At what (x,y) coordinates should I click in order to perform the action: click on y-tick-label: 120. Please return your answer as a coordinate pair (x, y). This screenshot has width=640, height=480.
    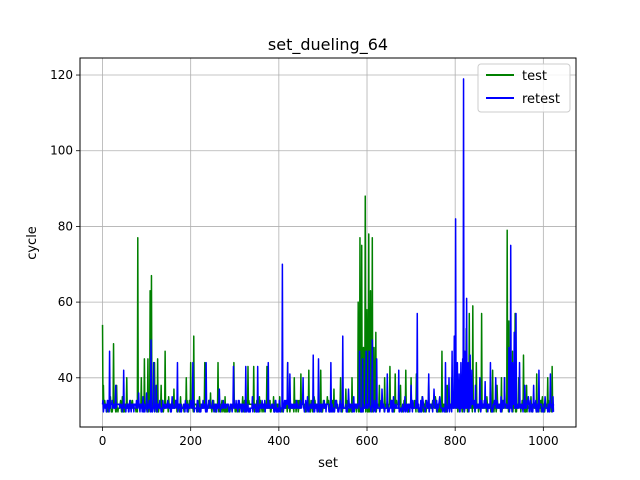
    Looking at the image, I should click on (61, 75).